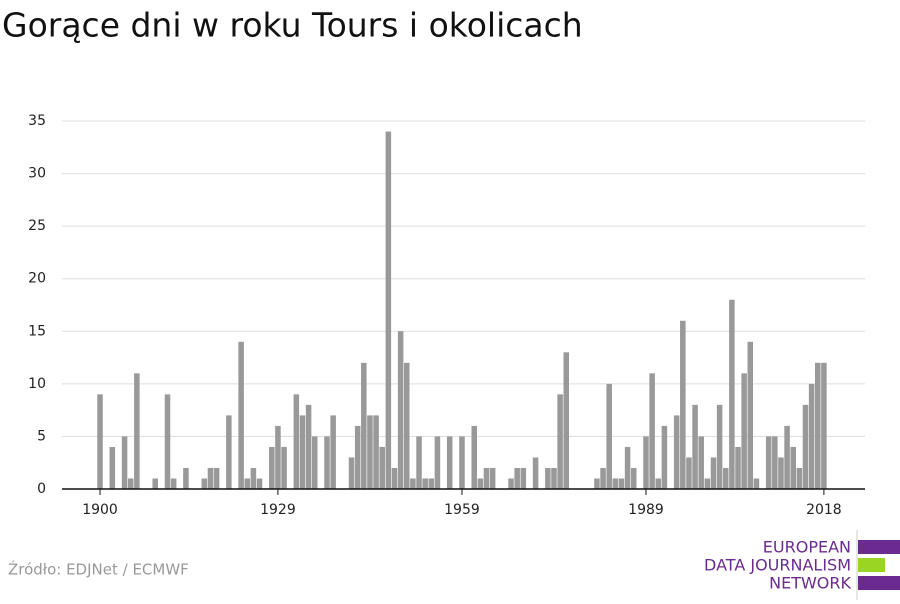 Image resolution: width=900 pixels, height=604 pixels. Describe the element at coordinates (41, 436) in the screenshot. I see `y-tick-label: 5` at that location.